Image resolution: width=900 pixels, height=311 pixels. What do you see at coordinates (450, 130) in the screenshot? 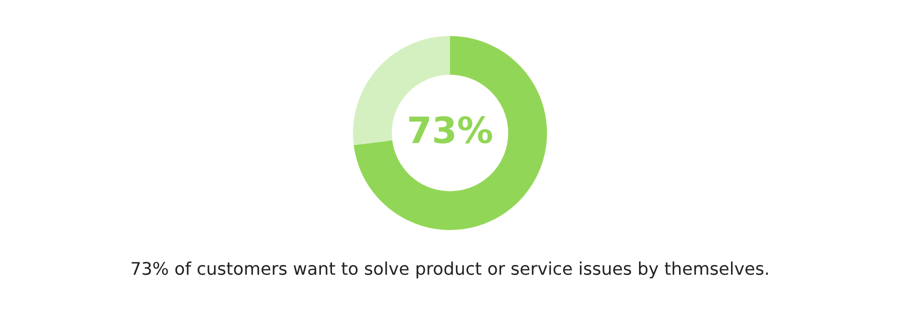
I see `data-label: 73%` at bounding box center [450, 130].